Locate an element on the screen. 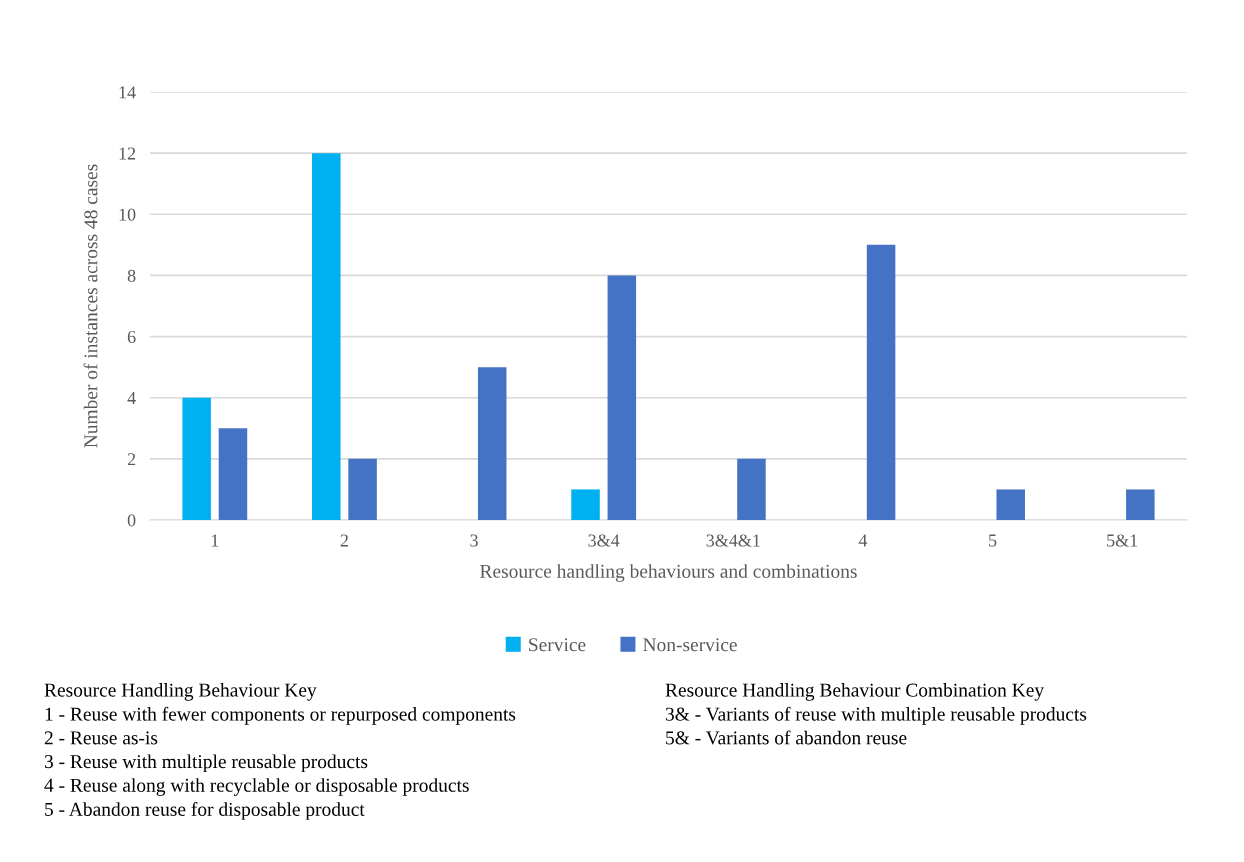  y-tick-label: 14 is located at coordinates (127, 92).